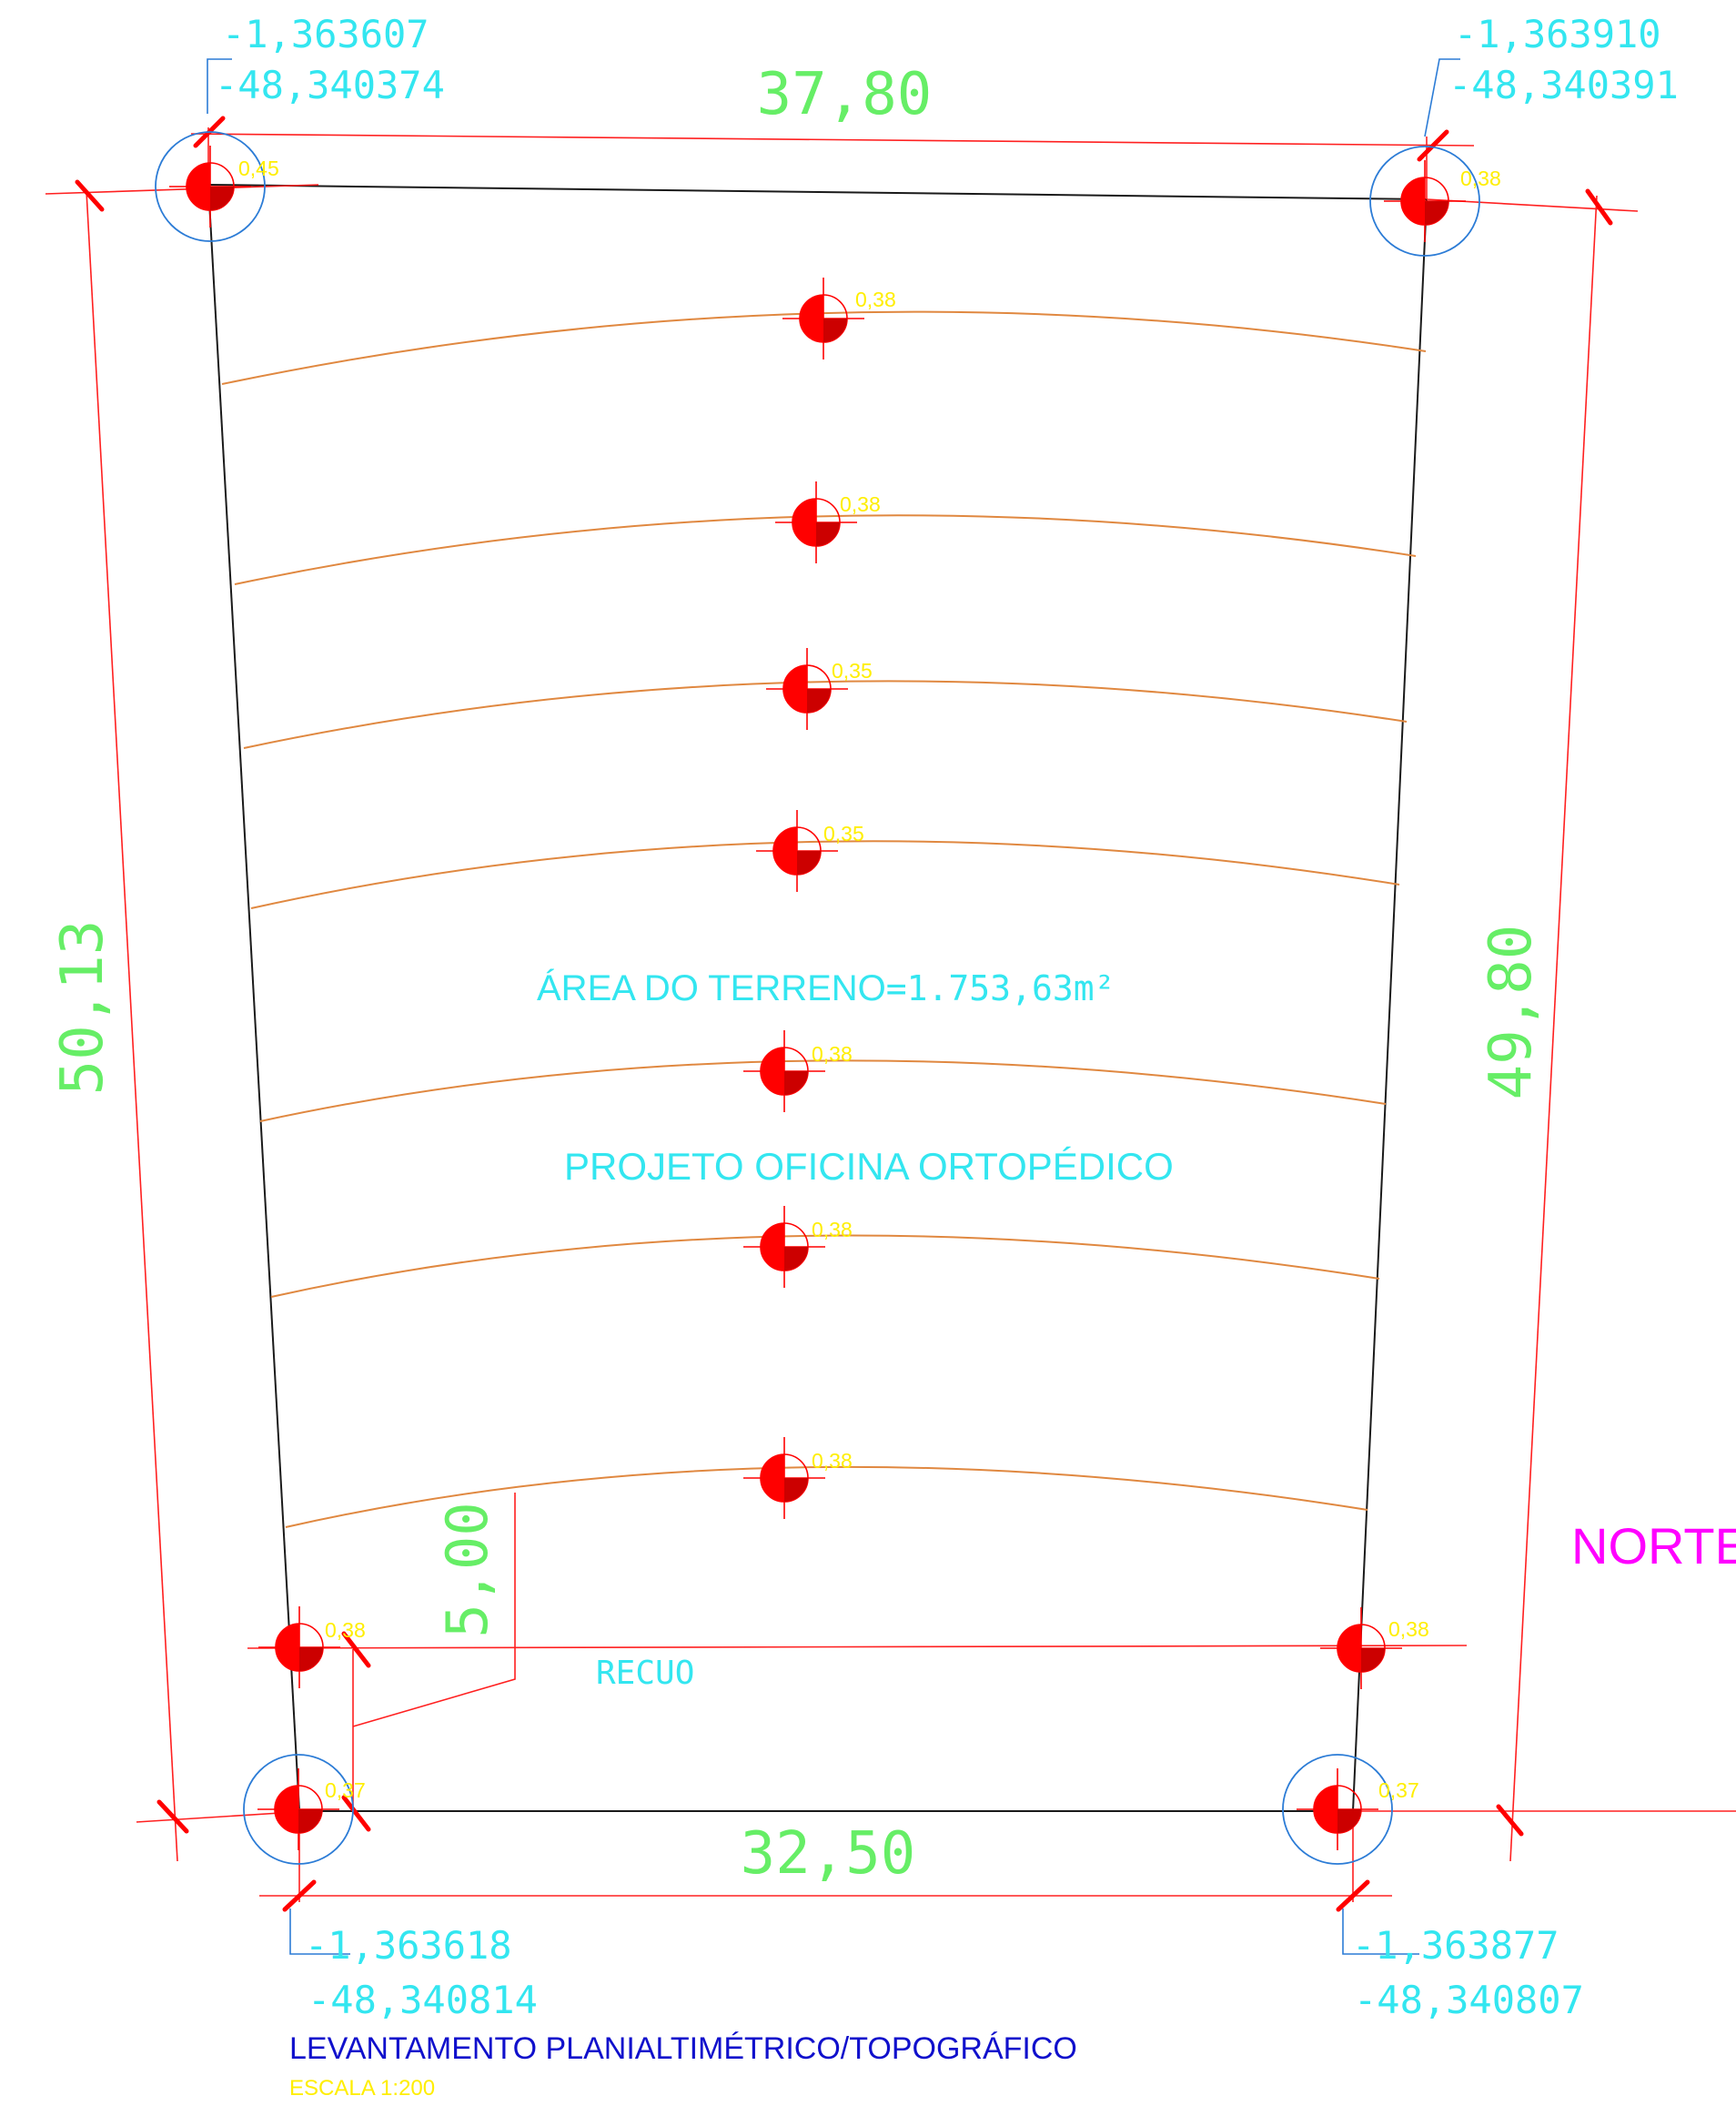 Image resolution: width=1736 pixels, height=2106 pixels. I want to click on dimension-line-top, so click(832, 140).